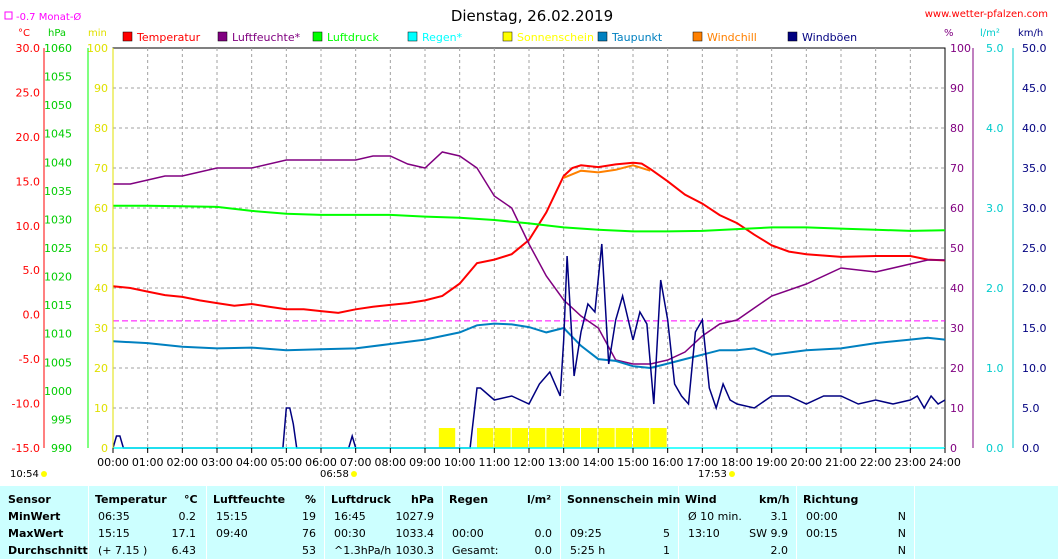  I want to click on stats-hum-val: 76, so click(309, 533).